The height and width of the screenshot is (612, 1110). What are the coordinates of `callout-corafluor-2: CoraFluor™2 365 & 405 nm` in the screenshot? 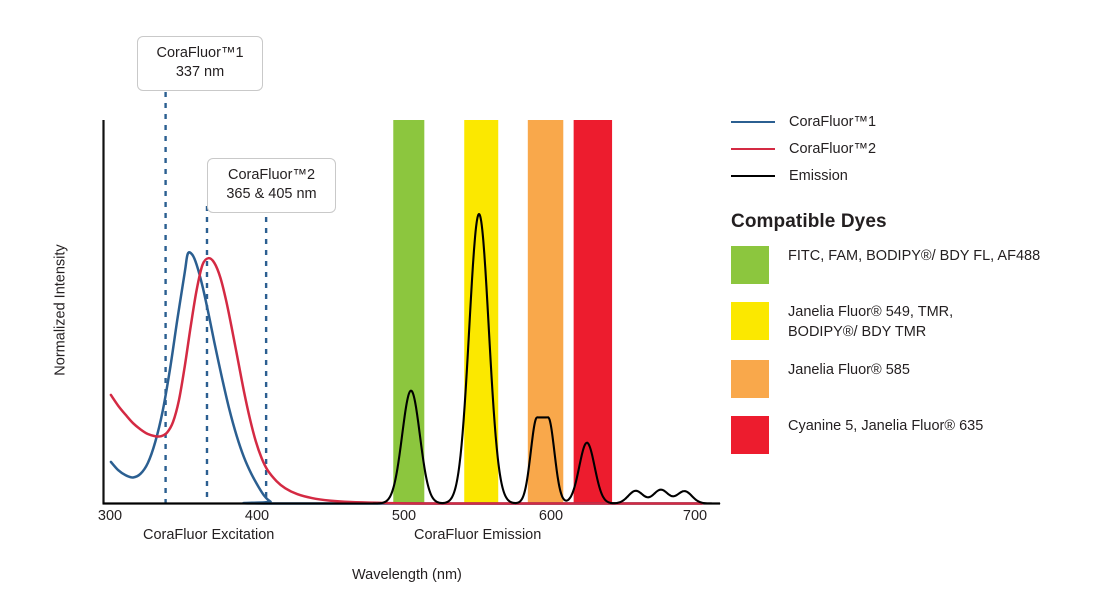 It's located at (271, 186).